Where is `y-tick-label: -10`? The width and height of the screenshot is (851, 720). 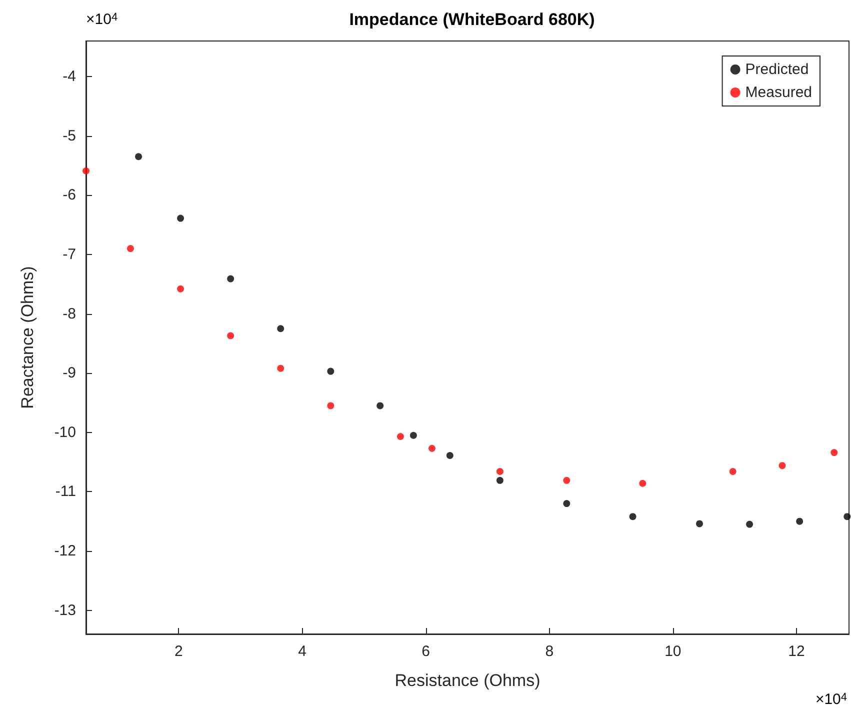
y-tick-label: -10 is located at coordinates (65, 432).